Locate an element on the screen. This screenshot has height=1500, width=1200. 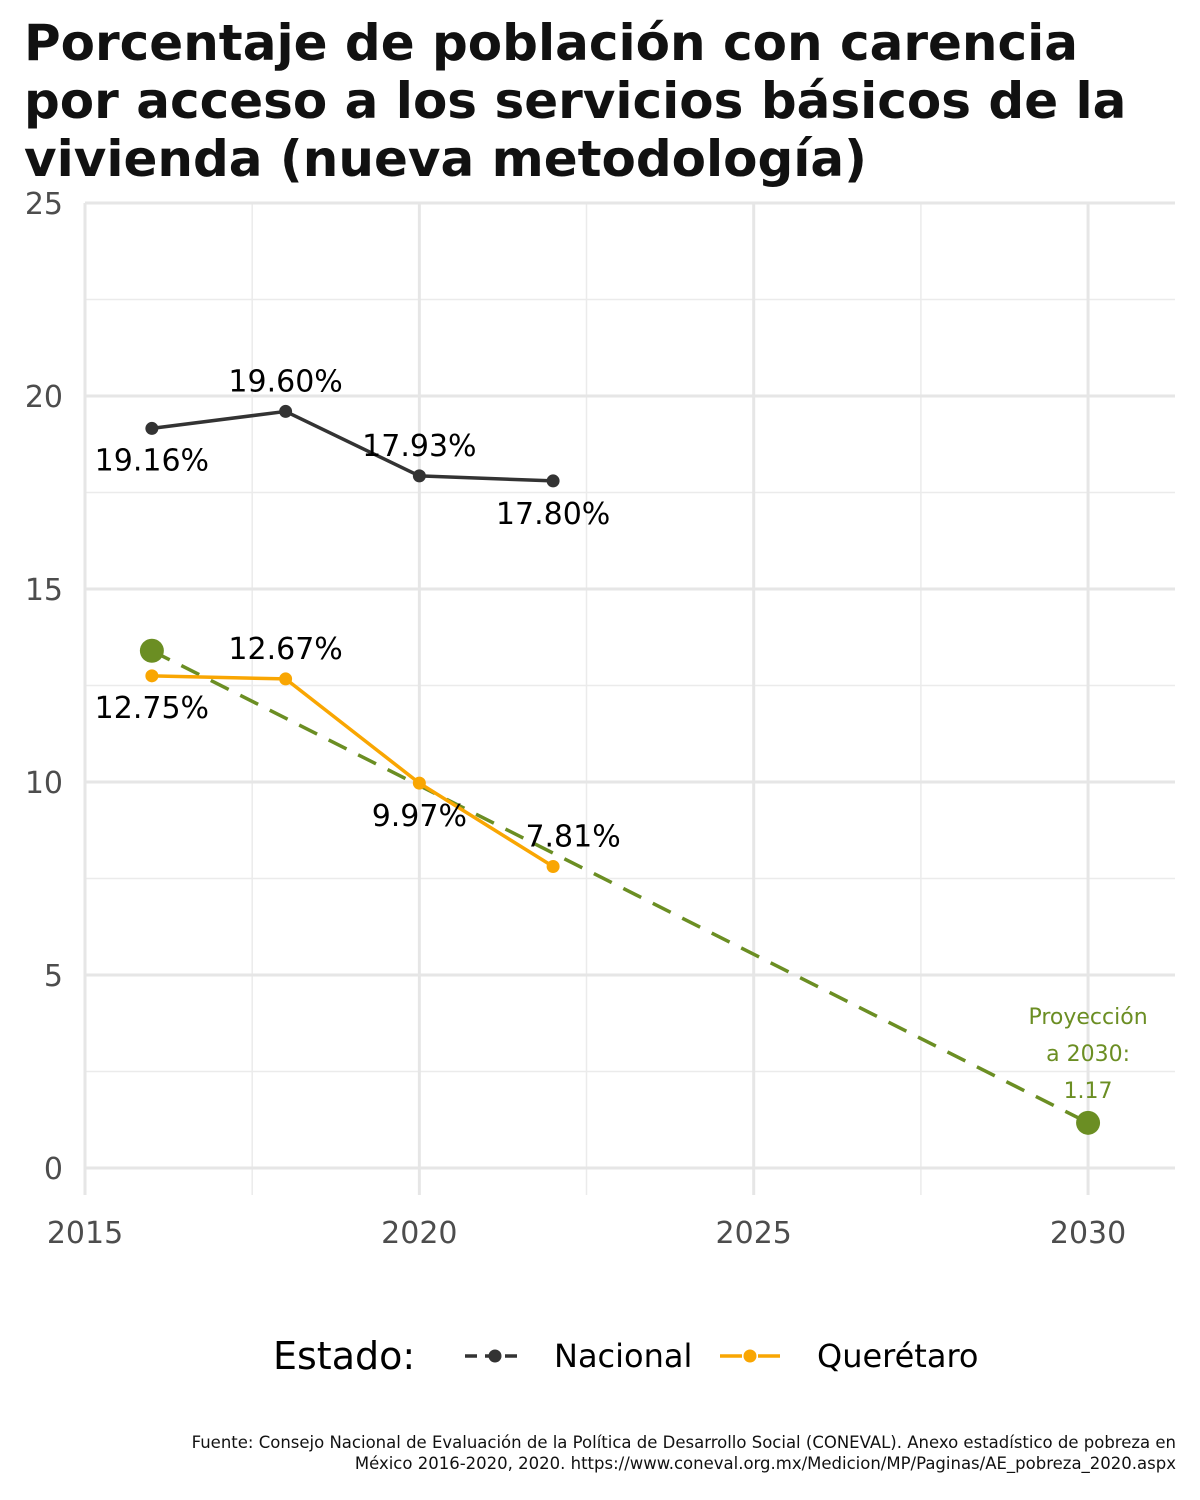
projection-annotation-line: 1.17 is located at coordinates (1088, 1091).